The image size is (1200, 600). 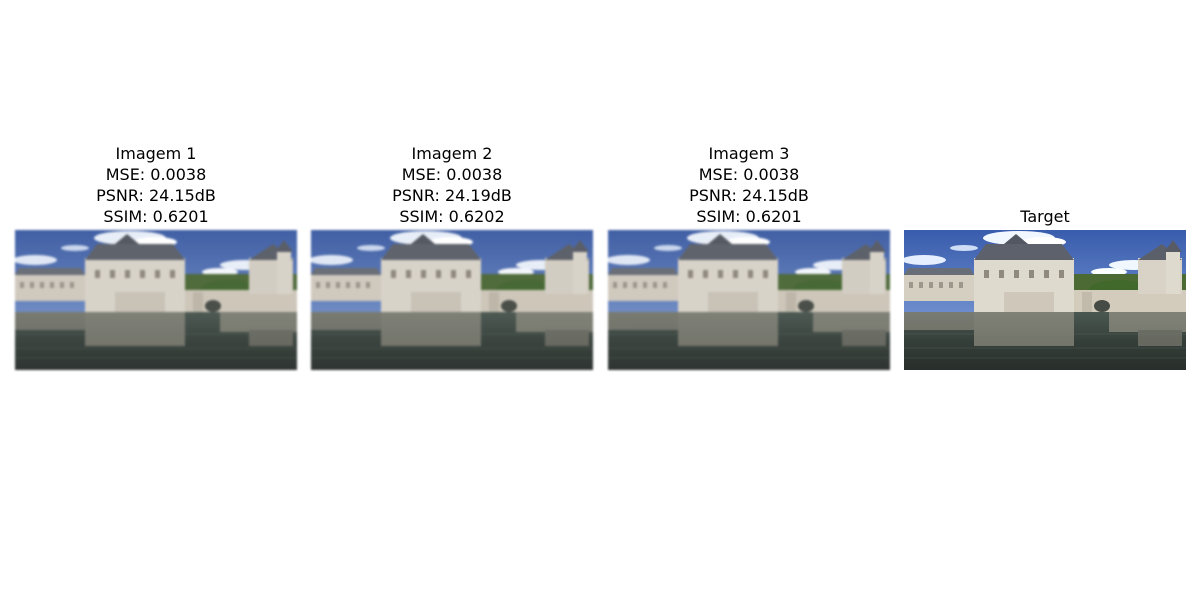 I want to click on psnr-metric: PSNR: 24.19dB, so click(x=452, y=195).